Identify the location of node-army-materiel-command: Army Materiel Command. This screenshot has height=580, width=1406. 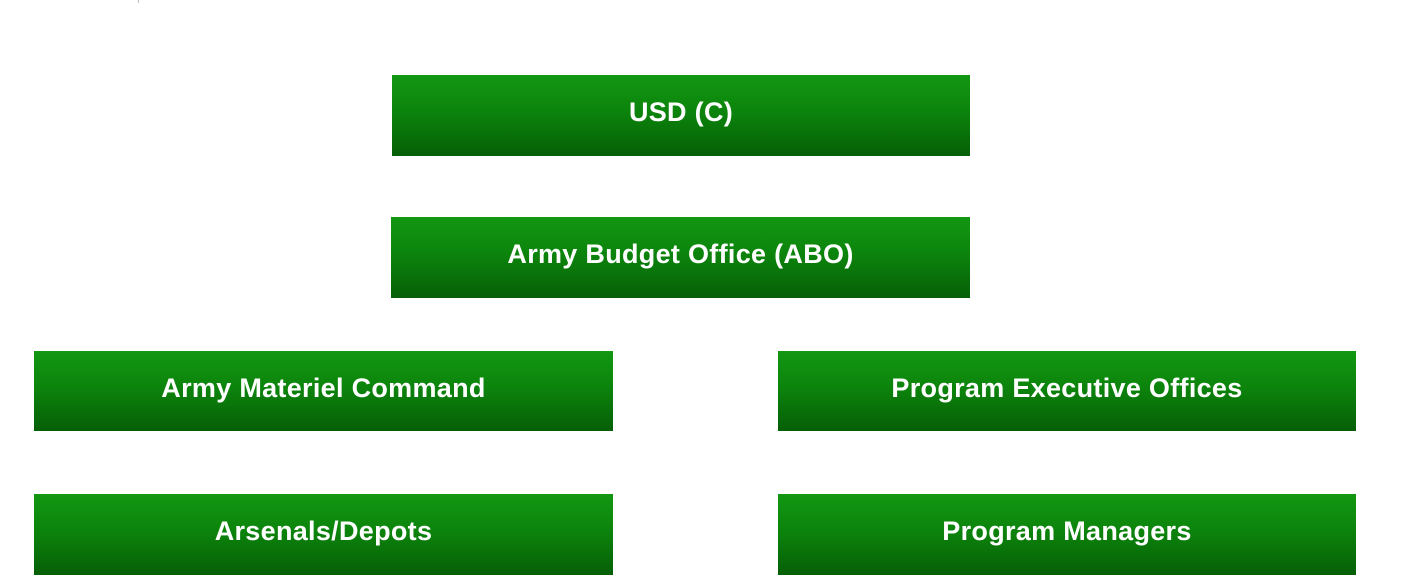
(323, 391).